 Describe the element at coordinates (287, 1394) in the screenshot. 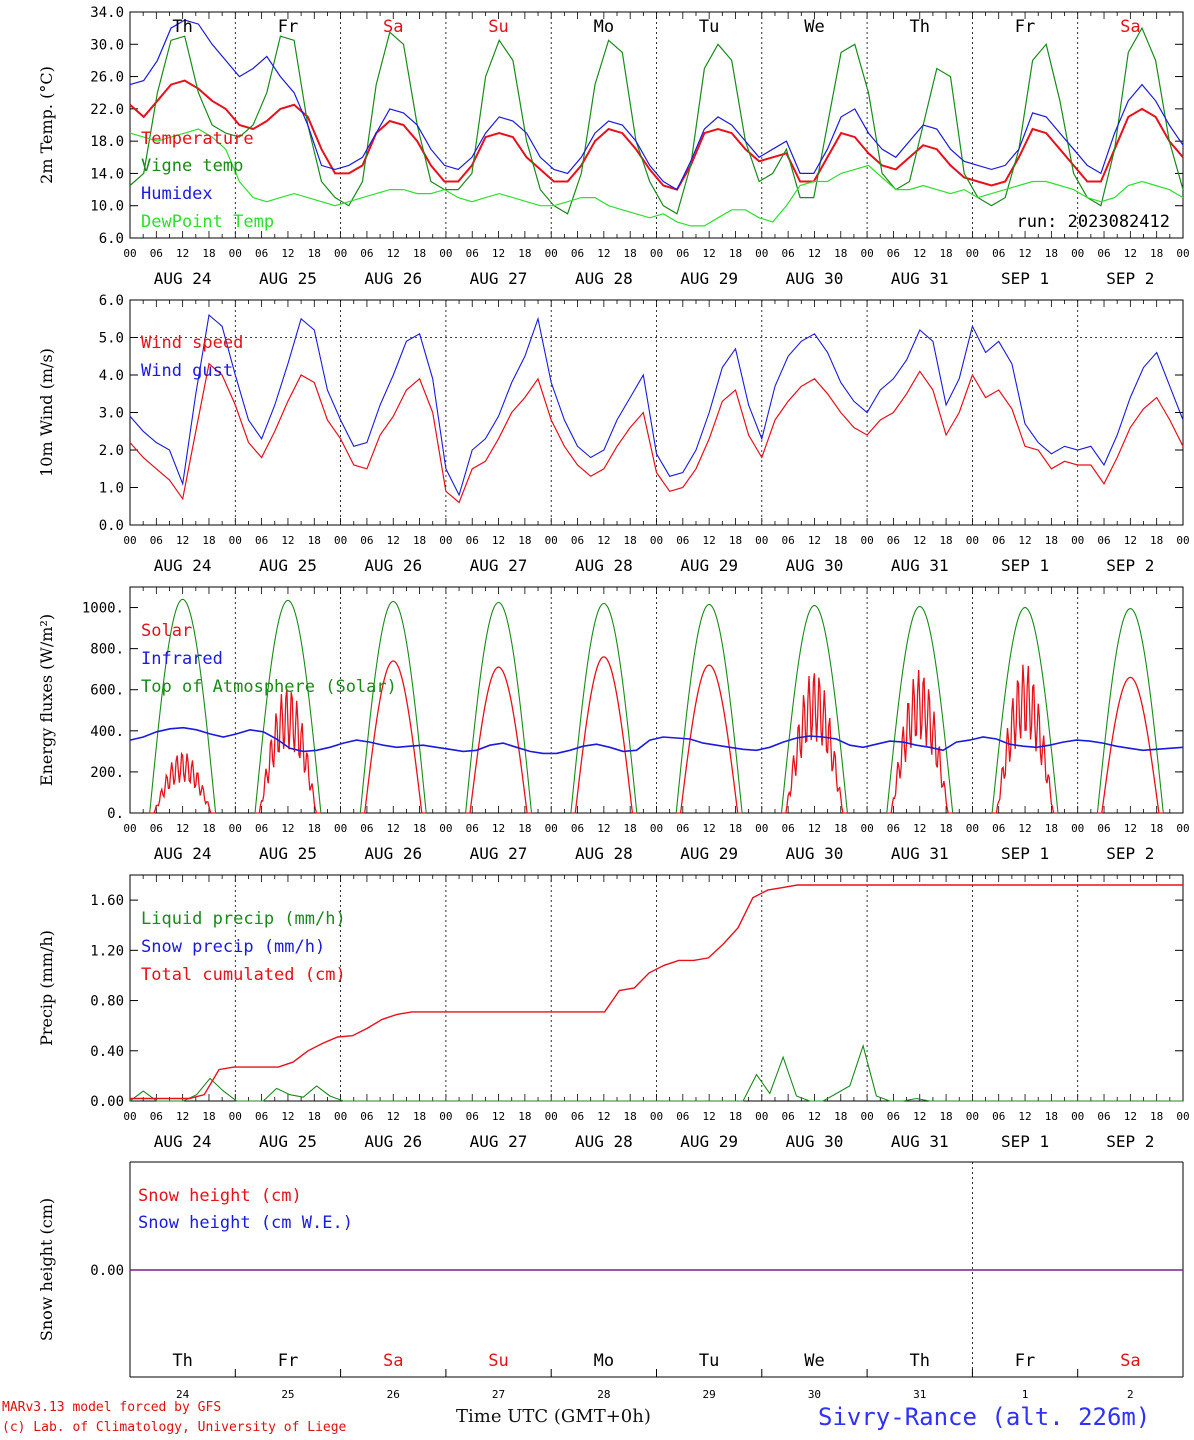

I see `snow-daynum-label: 25` at that location.